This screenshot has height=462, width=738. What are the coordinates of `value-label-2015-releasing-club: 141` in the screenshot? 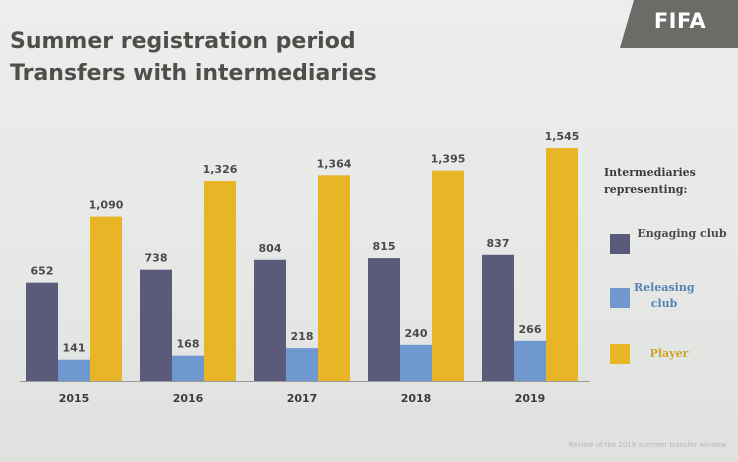 It's located at (74, 348).